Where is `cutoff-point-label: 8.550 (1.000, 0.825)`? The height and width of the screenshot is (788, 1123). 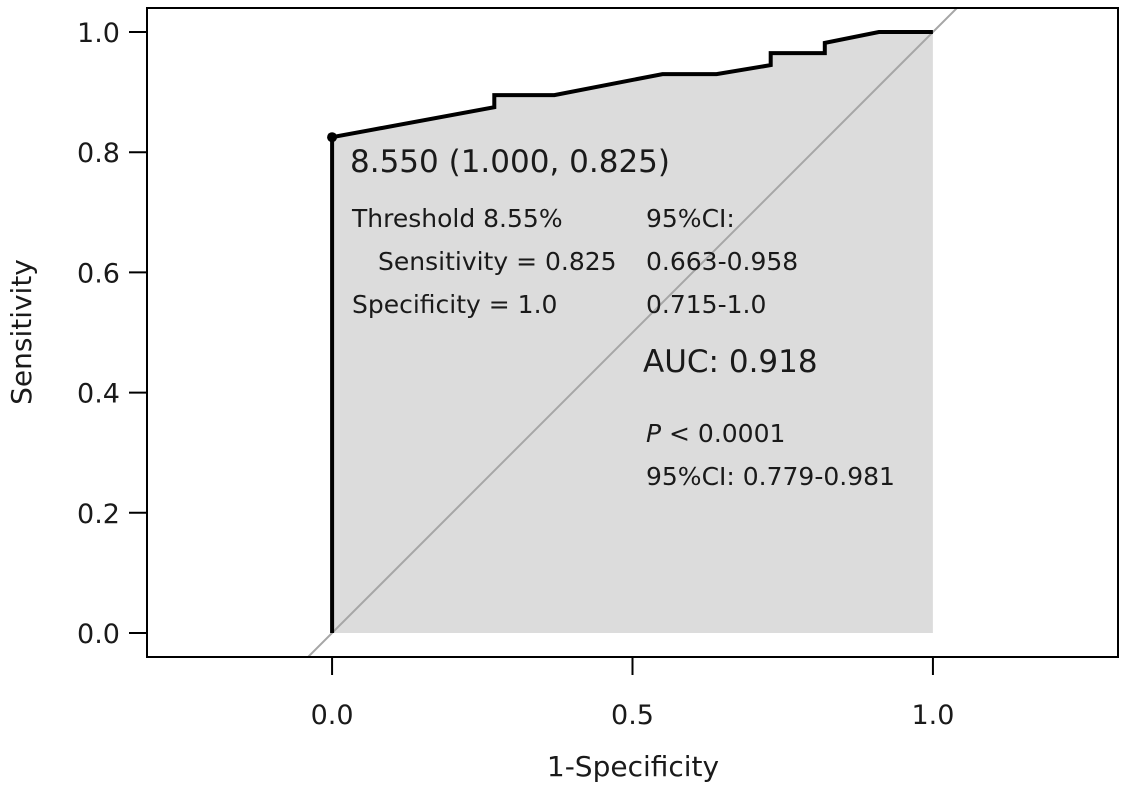 cutoff-point-label: 8.550 (1.000, 0.825) is located at coordinates (510, 162).